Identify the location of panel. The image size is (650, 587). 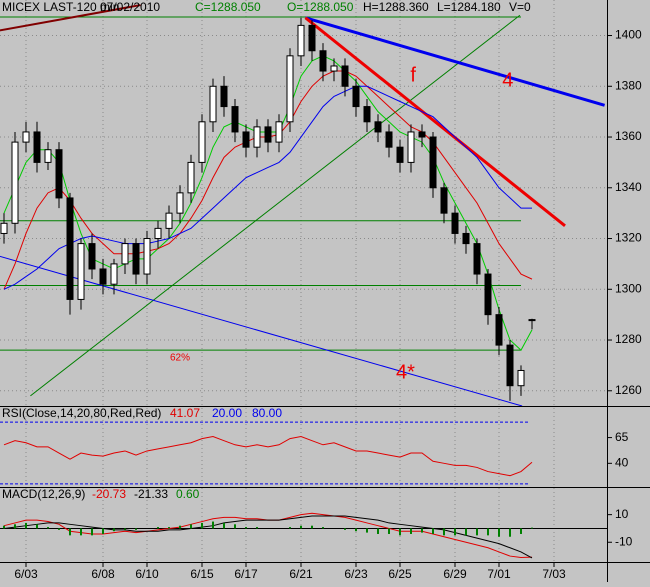
(303, 535).